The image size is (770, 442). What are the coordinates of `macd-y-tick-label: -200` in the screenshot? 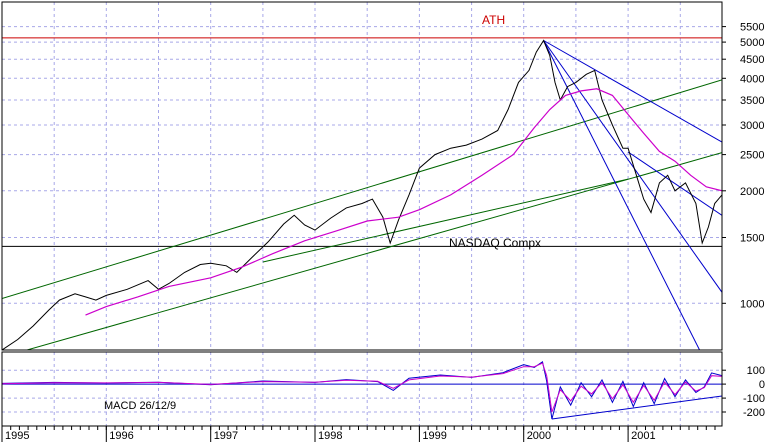 It's located at (754, 413).